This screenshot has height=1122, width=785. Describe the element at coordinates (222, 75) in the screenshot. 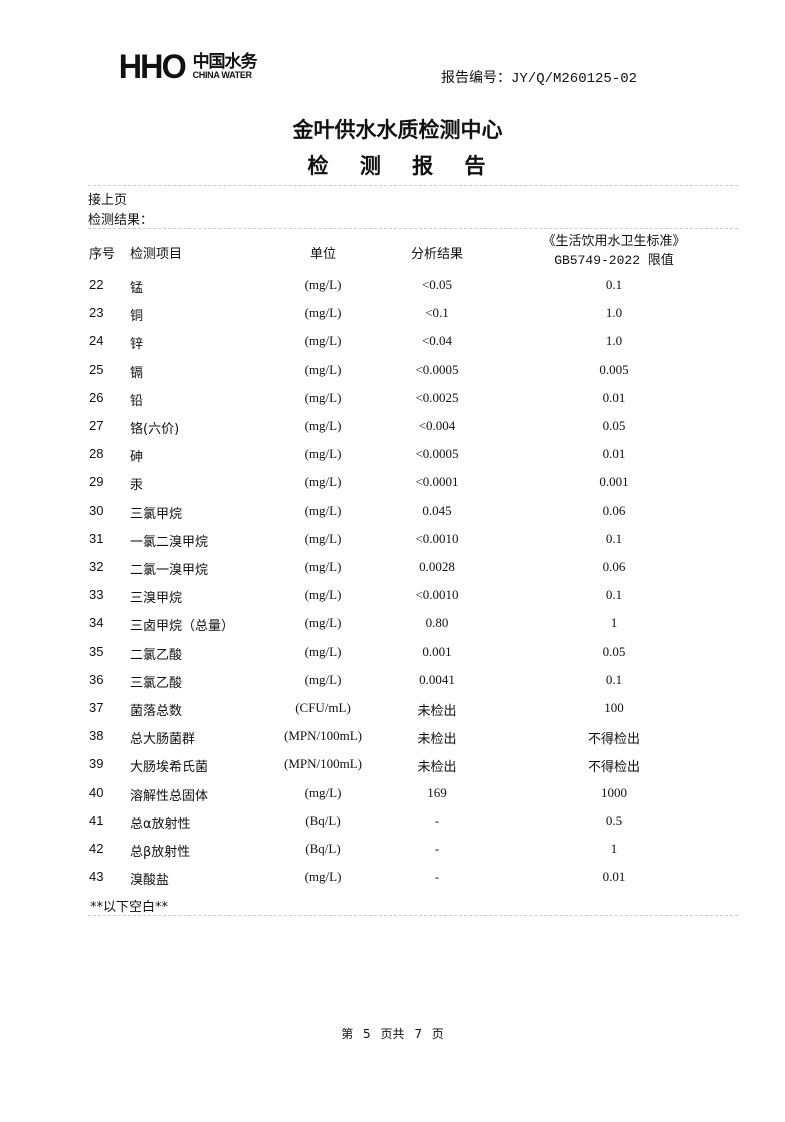

I see `logo-en: CHINA WATER` at that location.